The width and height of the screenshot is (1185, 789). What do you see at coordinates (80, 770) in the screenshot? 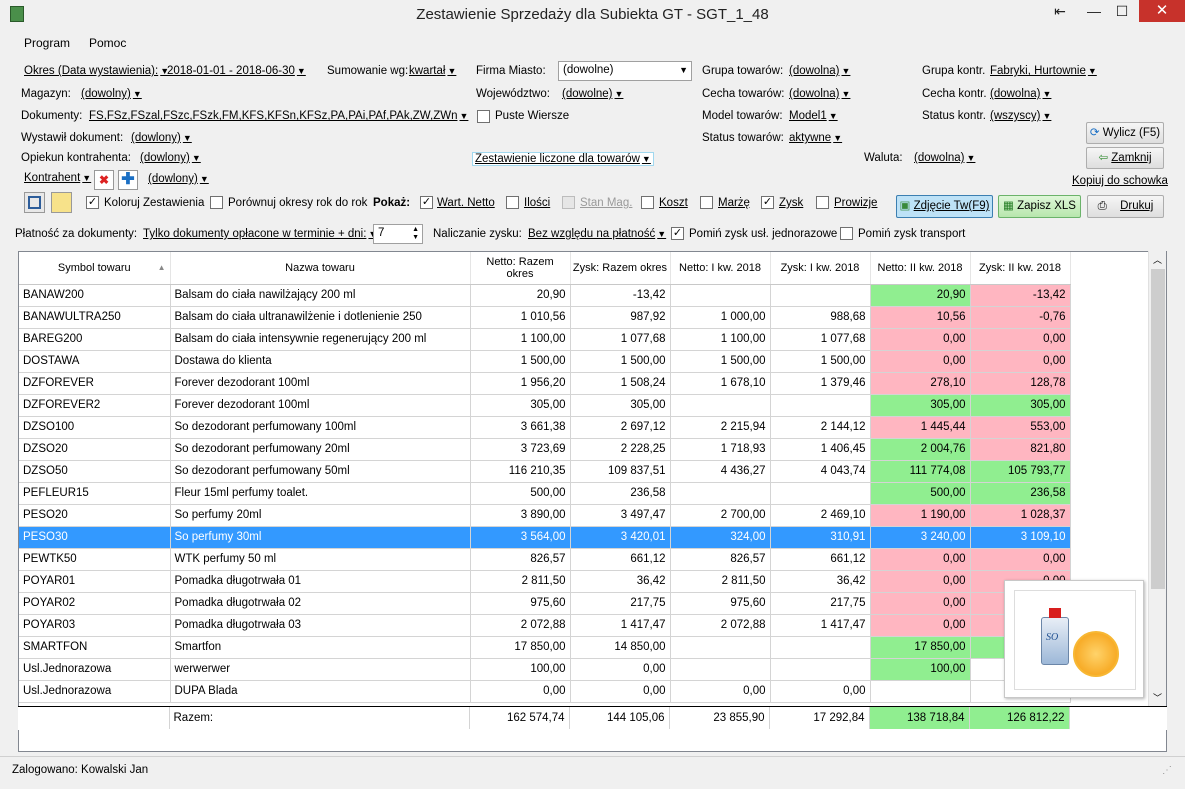
I see `logged-user: Zalogowano: Kowalski Jan` at bounding box center [80, 770].